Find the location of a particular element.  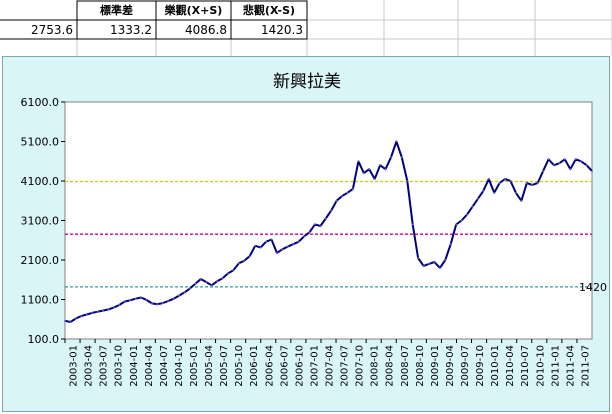

x-tick-label: 2004-01 is located at coordinates (134, 366).